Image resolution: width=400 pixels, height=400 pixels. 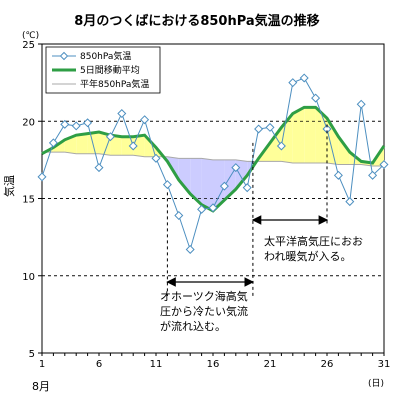 What do you see at coordinates (30, 36) in the screenshot?
I see `y-unit-label: (℃)` at bounding box center [30, 36].